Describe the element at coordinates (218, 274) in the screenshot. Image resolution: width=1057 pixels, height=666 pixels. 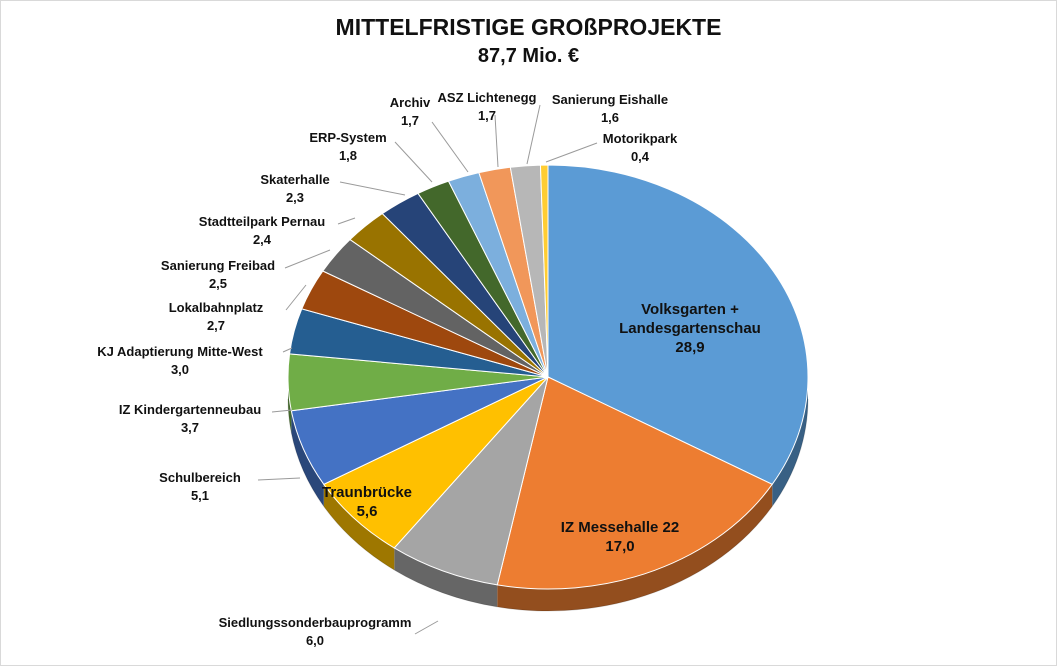
I see `data-label-sanierung-freibad: Sanierung Freibad 2,5` at that location.